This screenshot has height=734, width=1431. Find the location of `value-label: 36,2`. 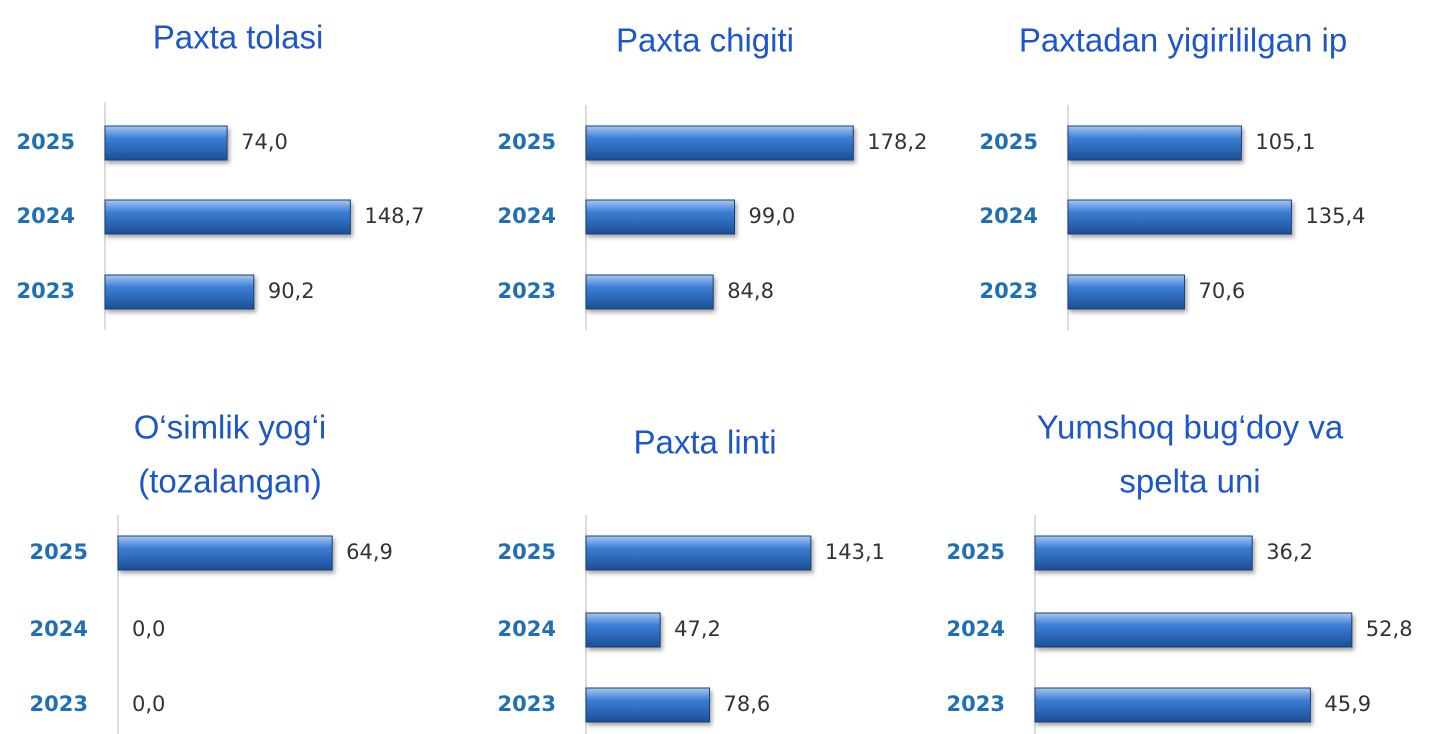

value-label: 36,2 is located at coordinates (1289, 552).